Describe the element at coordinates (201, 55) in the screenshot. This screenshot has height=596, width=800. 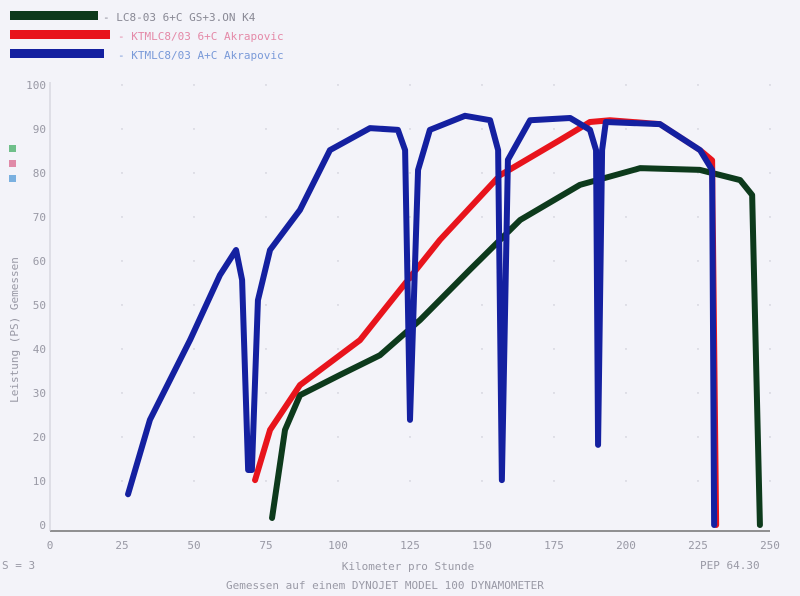
I see `legend-label-2: - KTMLC8/03 A+C Akrapovic` at that location.